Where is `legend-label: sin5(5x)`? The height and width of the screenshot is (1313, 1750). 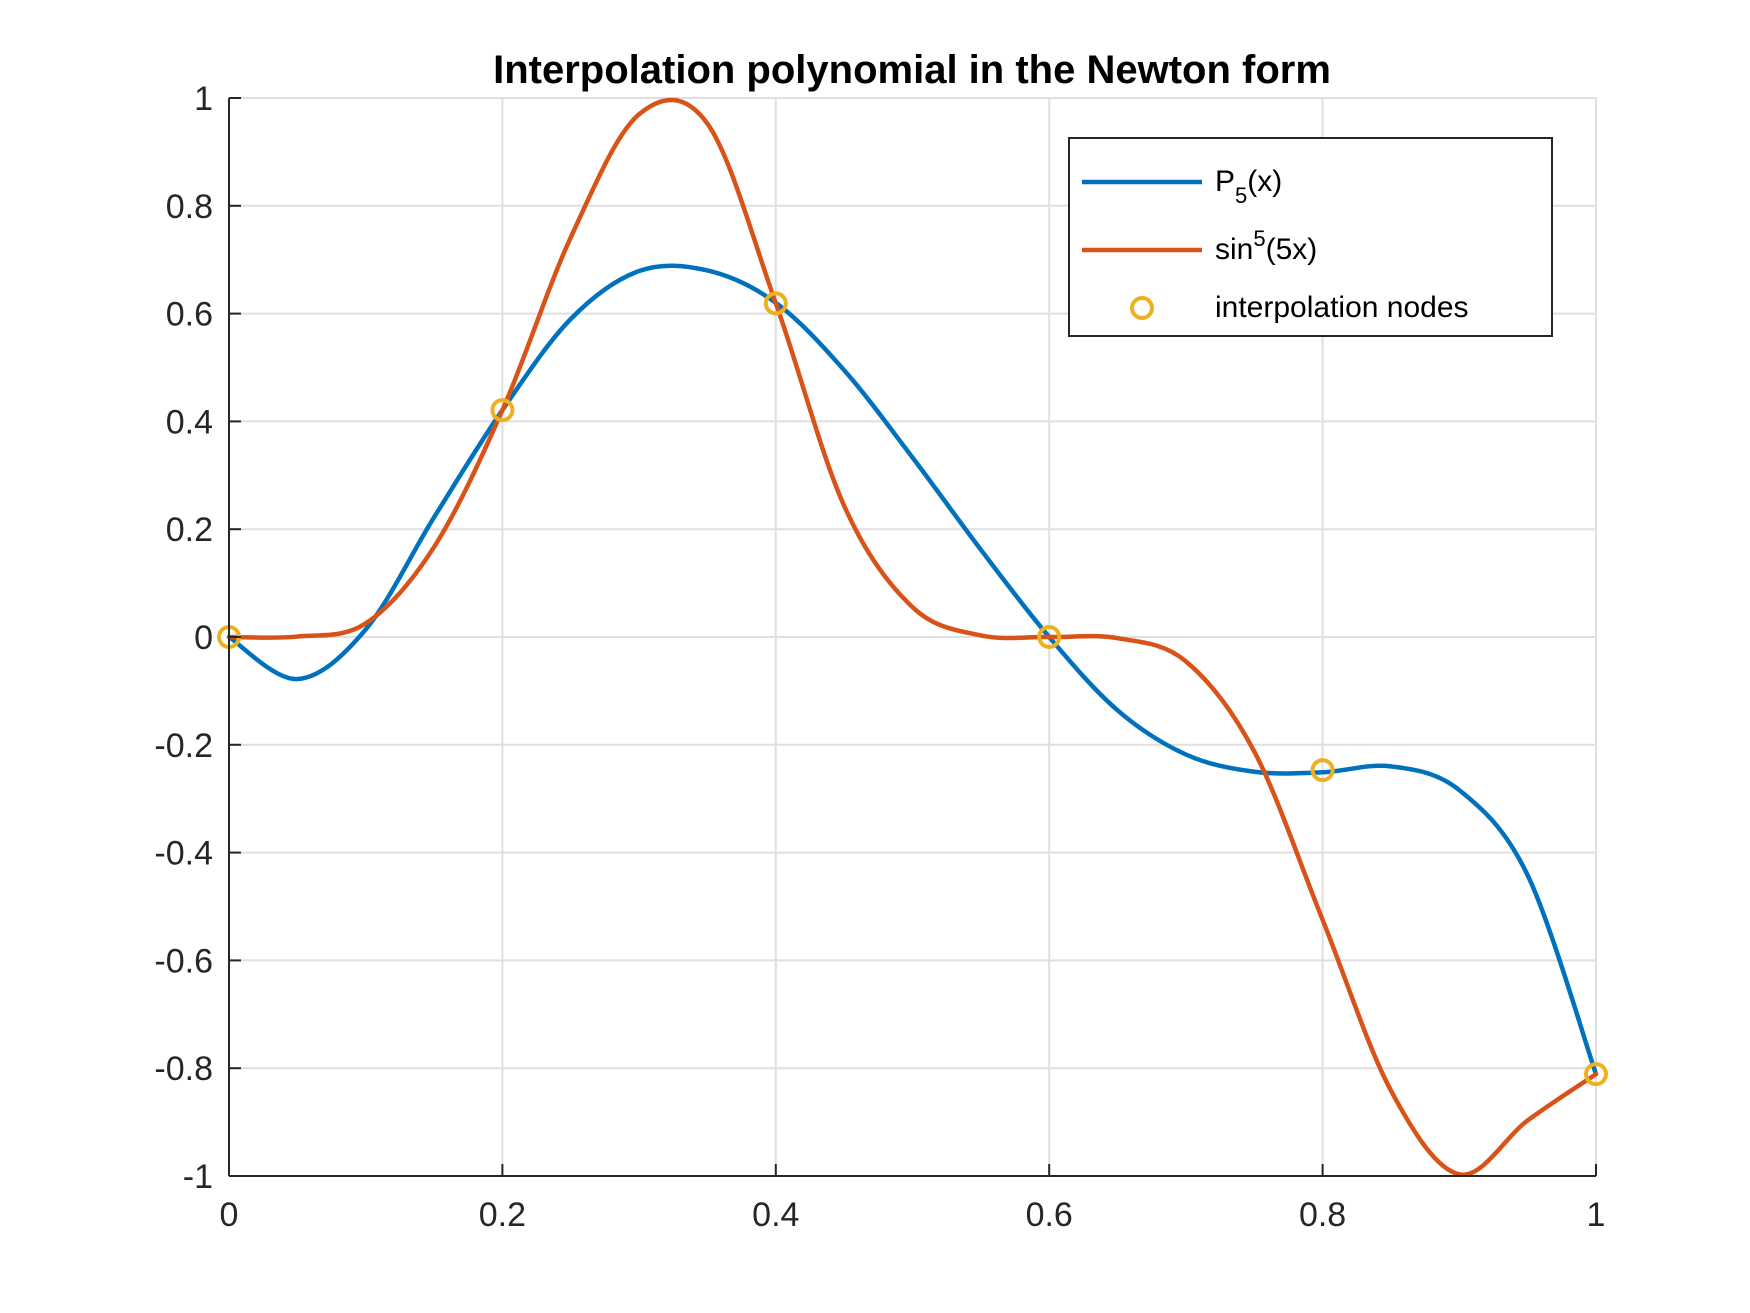
legend-label: sin5(5x) is located at coordinates (1266, 246).